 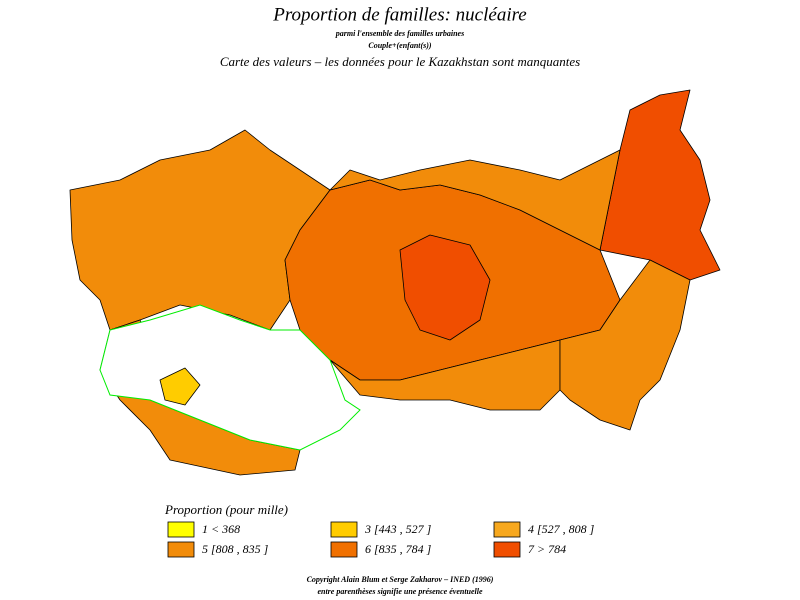 I want to click on legend-label: 6 [835 , 784 ], so click(x=398, y=549).